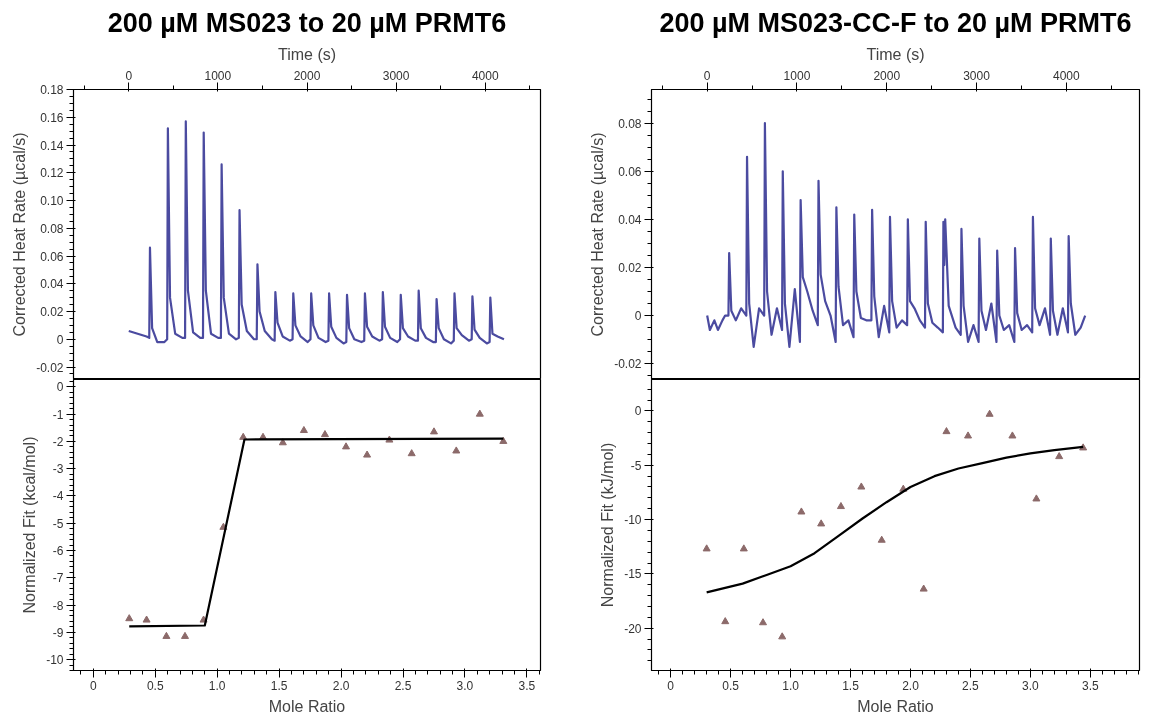 Image resolution: width=1149 pixels, height=714 pixels. What do you see at coordinates (52, 173) in the screenshot?
I see `y-tick-label: 0.12` at bounding box center [52, 173].